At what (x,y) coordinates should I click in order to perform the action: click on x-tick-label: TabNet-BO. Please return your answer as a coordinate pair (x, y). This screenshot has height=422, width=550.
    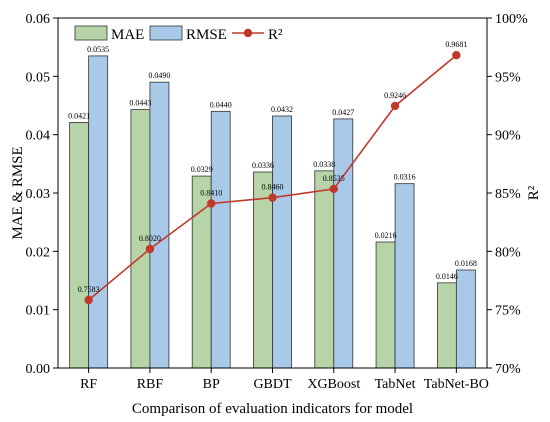
    Looking at the image, I should click on (456, 384).